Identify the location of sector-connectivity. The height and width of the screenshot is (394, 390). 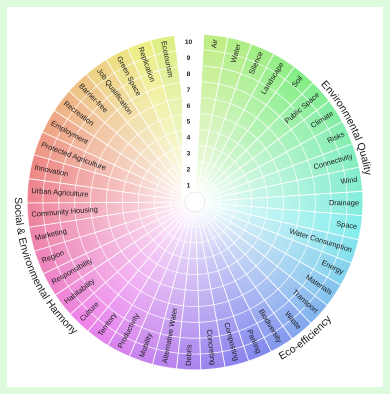
(277, 172).